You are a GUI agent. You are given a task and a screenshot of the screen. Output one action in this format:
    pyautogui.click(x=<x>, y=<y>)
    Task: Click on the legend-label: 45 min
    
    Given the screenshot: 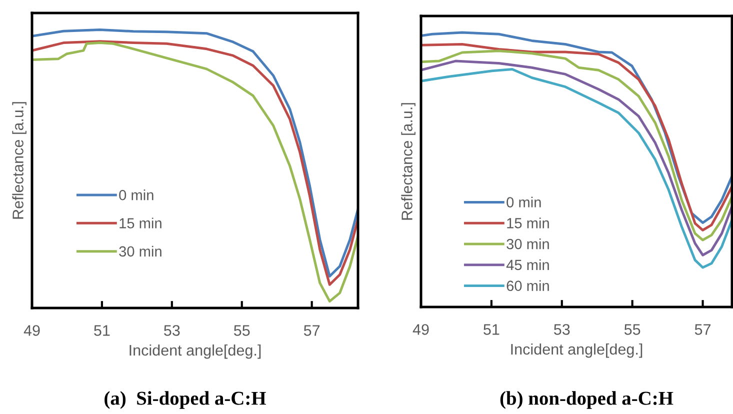 What is the action you would take?
    pyautogui.click(x=527, y=264)
    